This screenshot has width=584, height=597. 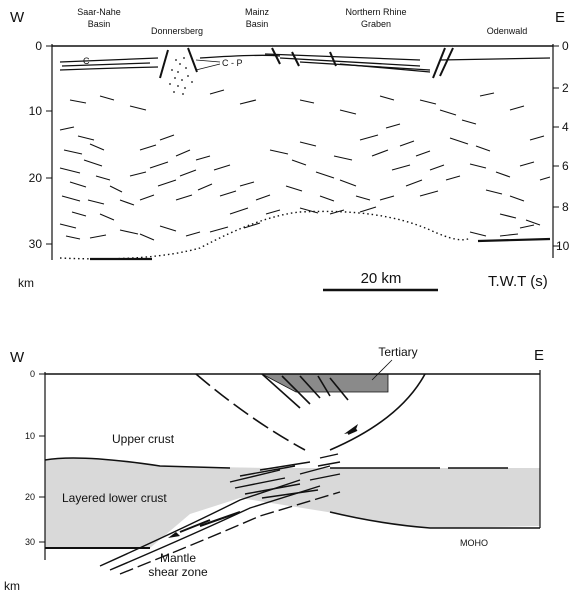 I want to click on region-label-donnersberg: Donnersberg, so click(x=177, y=31).